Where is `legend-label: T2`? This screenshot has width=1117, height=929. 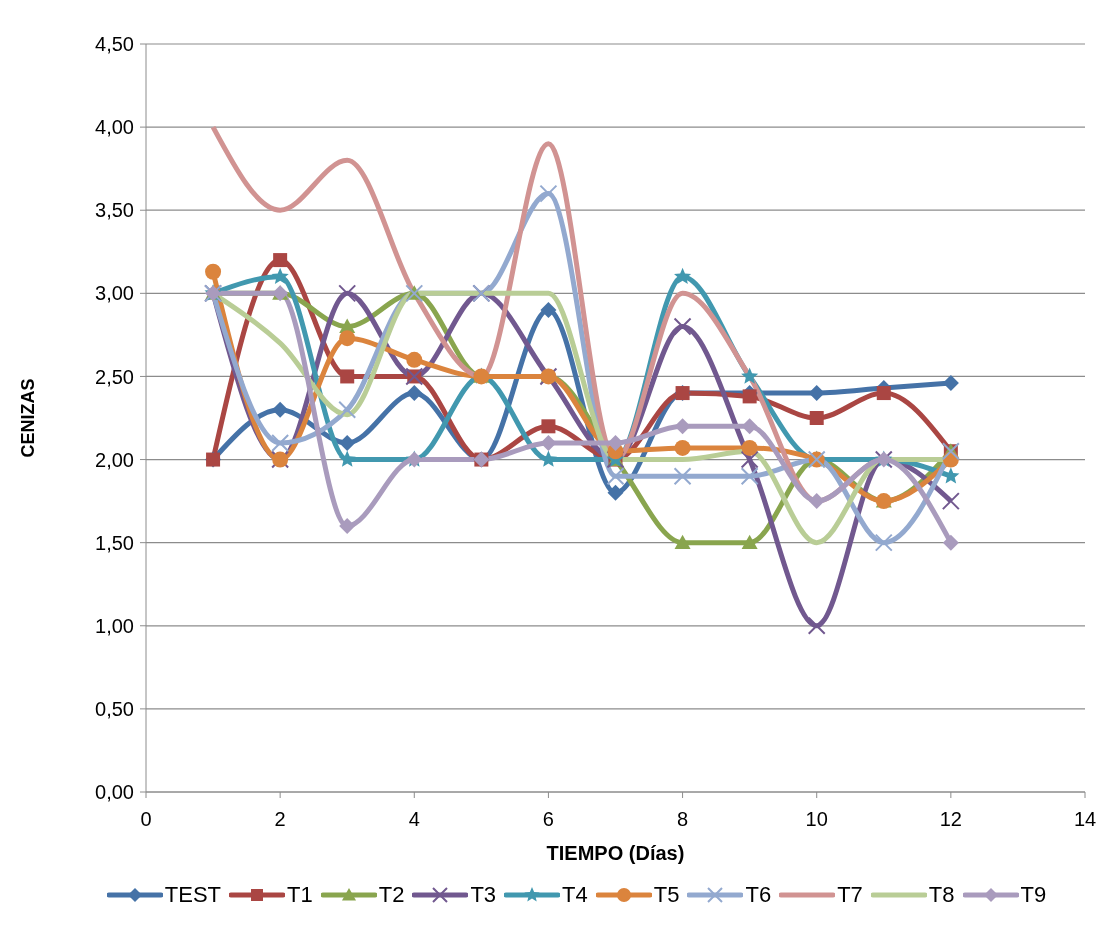
legend-label: T2 is located at coordinates (391, 895).